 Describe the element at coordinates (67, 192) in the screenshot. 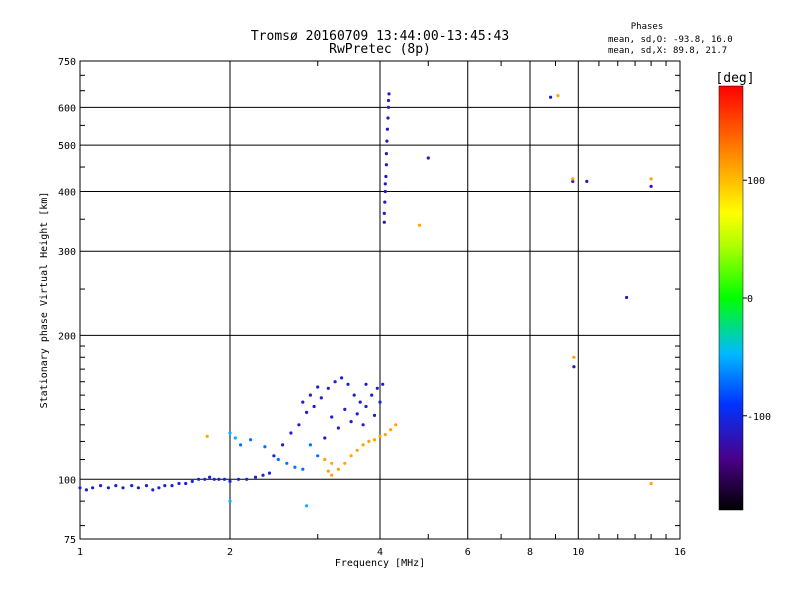

I see `y-tick-label: 400` at that location.